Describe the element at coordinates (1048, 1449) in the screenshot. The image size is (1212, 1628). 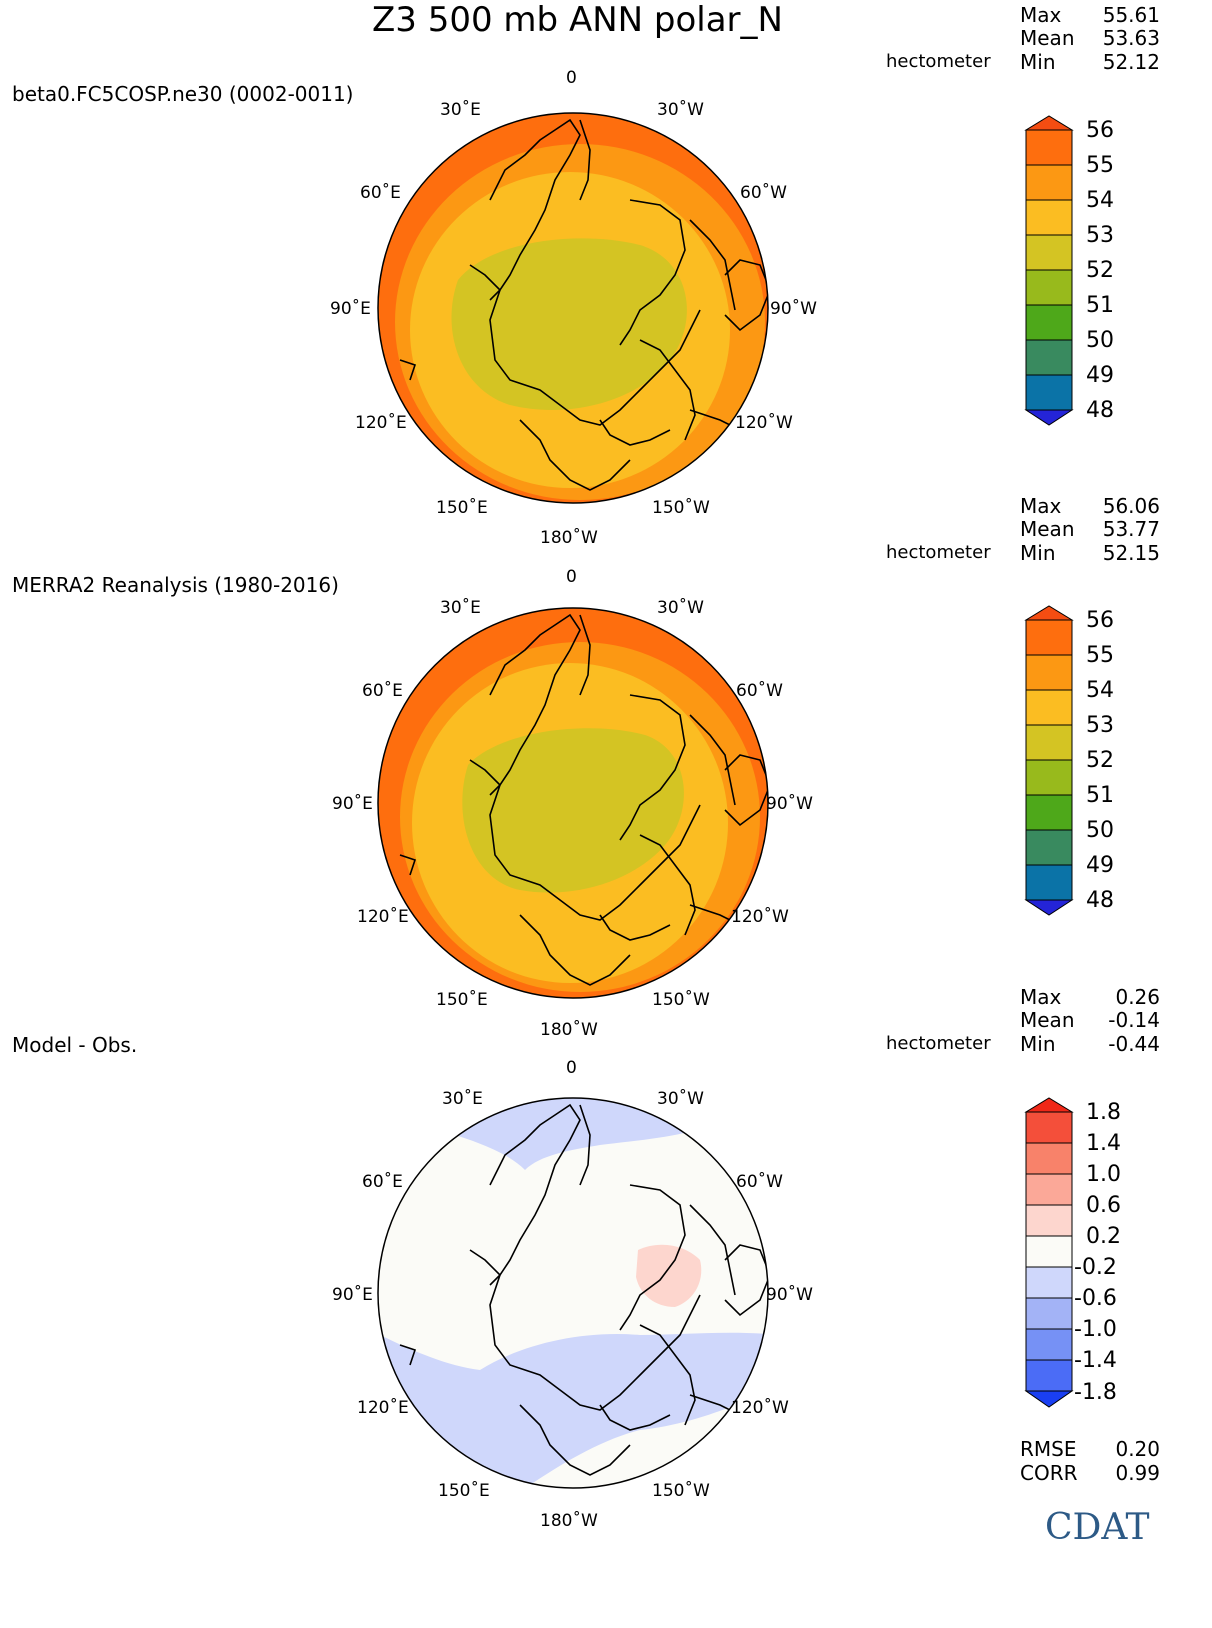
I see `rmse-label: RMSE` at that location.